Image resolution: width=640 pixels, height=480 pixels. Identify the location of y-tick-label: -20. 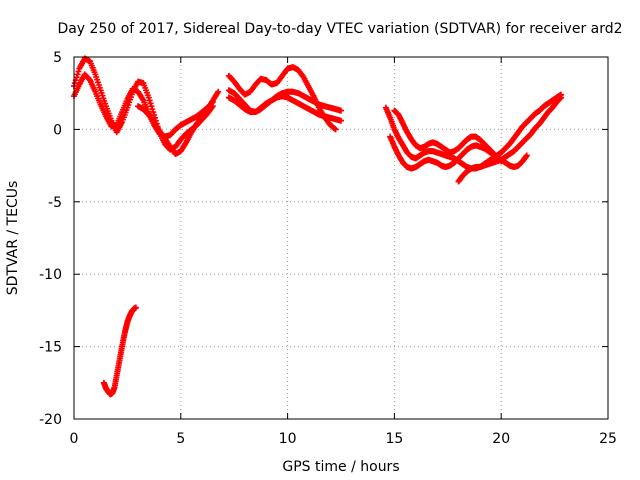
(50, 420).